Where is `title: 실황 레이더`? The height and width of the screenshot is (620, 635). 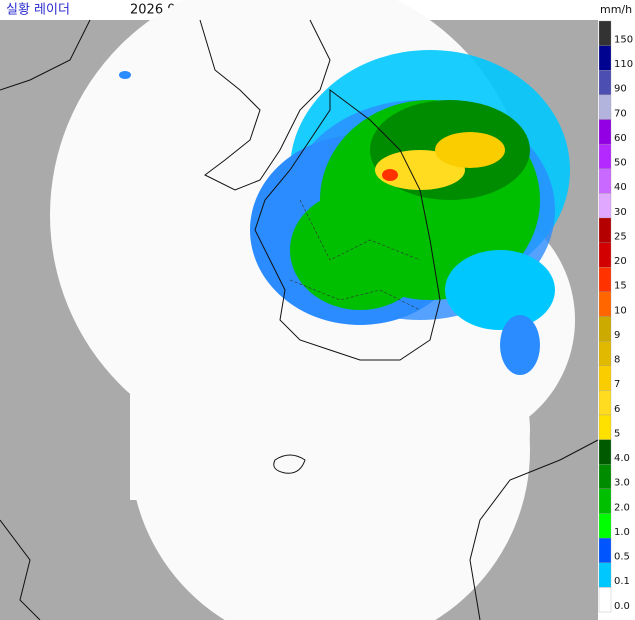 title: 실황 레이더 is located at coordinates (38, 10).